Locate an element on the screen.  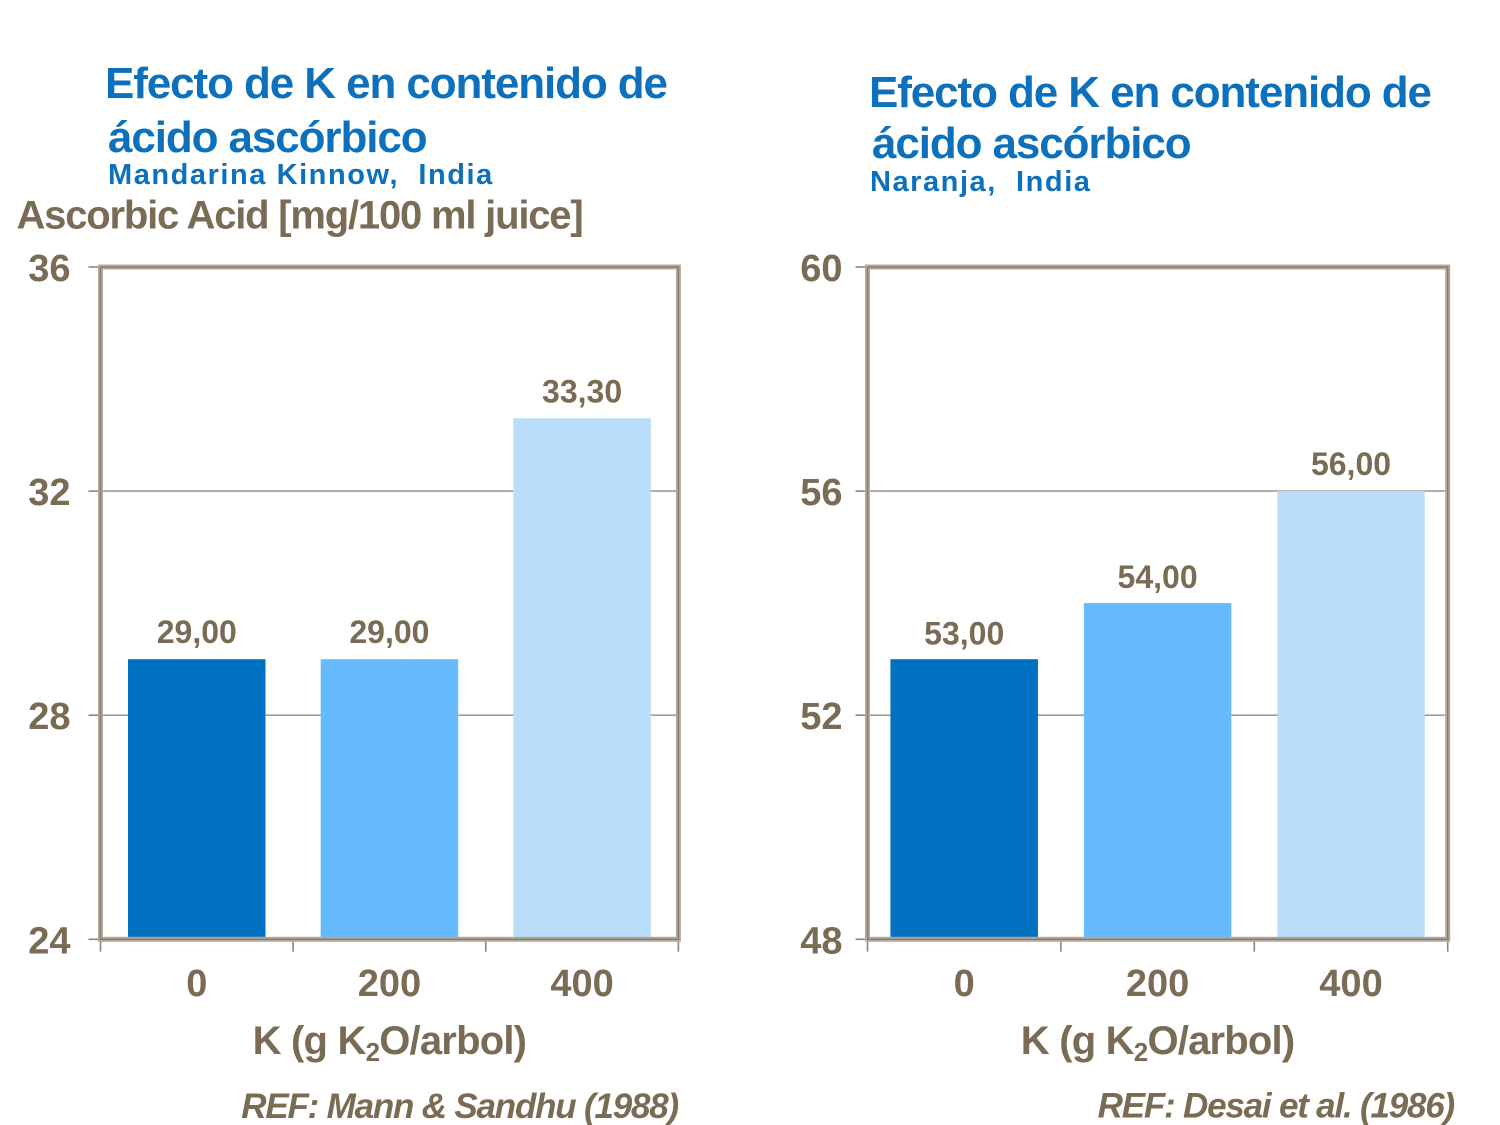
svg-text: 36 is located at coordinates (49, 269).